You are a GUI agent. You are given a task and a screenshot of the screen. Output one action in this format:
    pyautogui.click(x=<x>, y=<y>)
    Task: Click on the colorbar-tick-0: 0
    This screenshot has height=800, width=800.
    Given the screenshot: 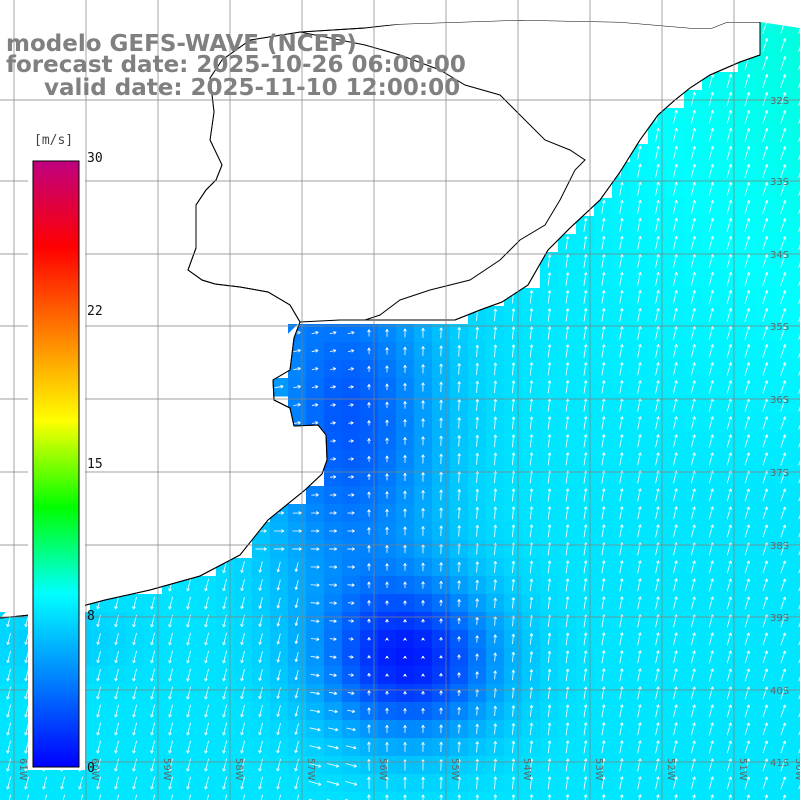 What is the action you would take?
    pyautogui.click(x=91, y=768)
    